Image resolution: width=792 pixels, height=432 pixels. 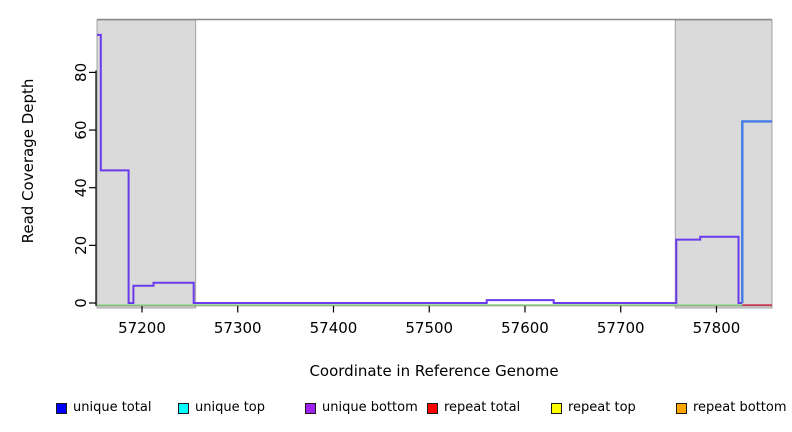 I want to click on legend-label: unique top, so click(x=230, y=407).